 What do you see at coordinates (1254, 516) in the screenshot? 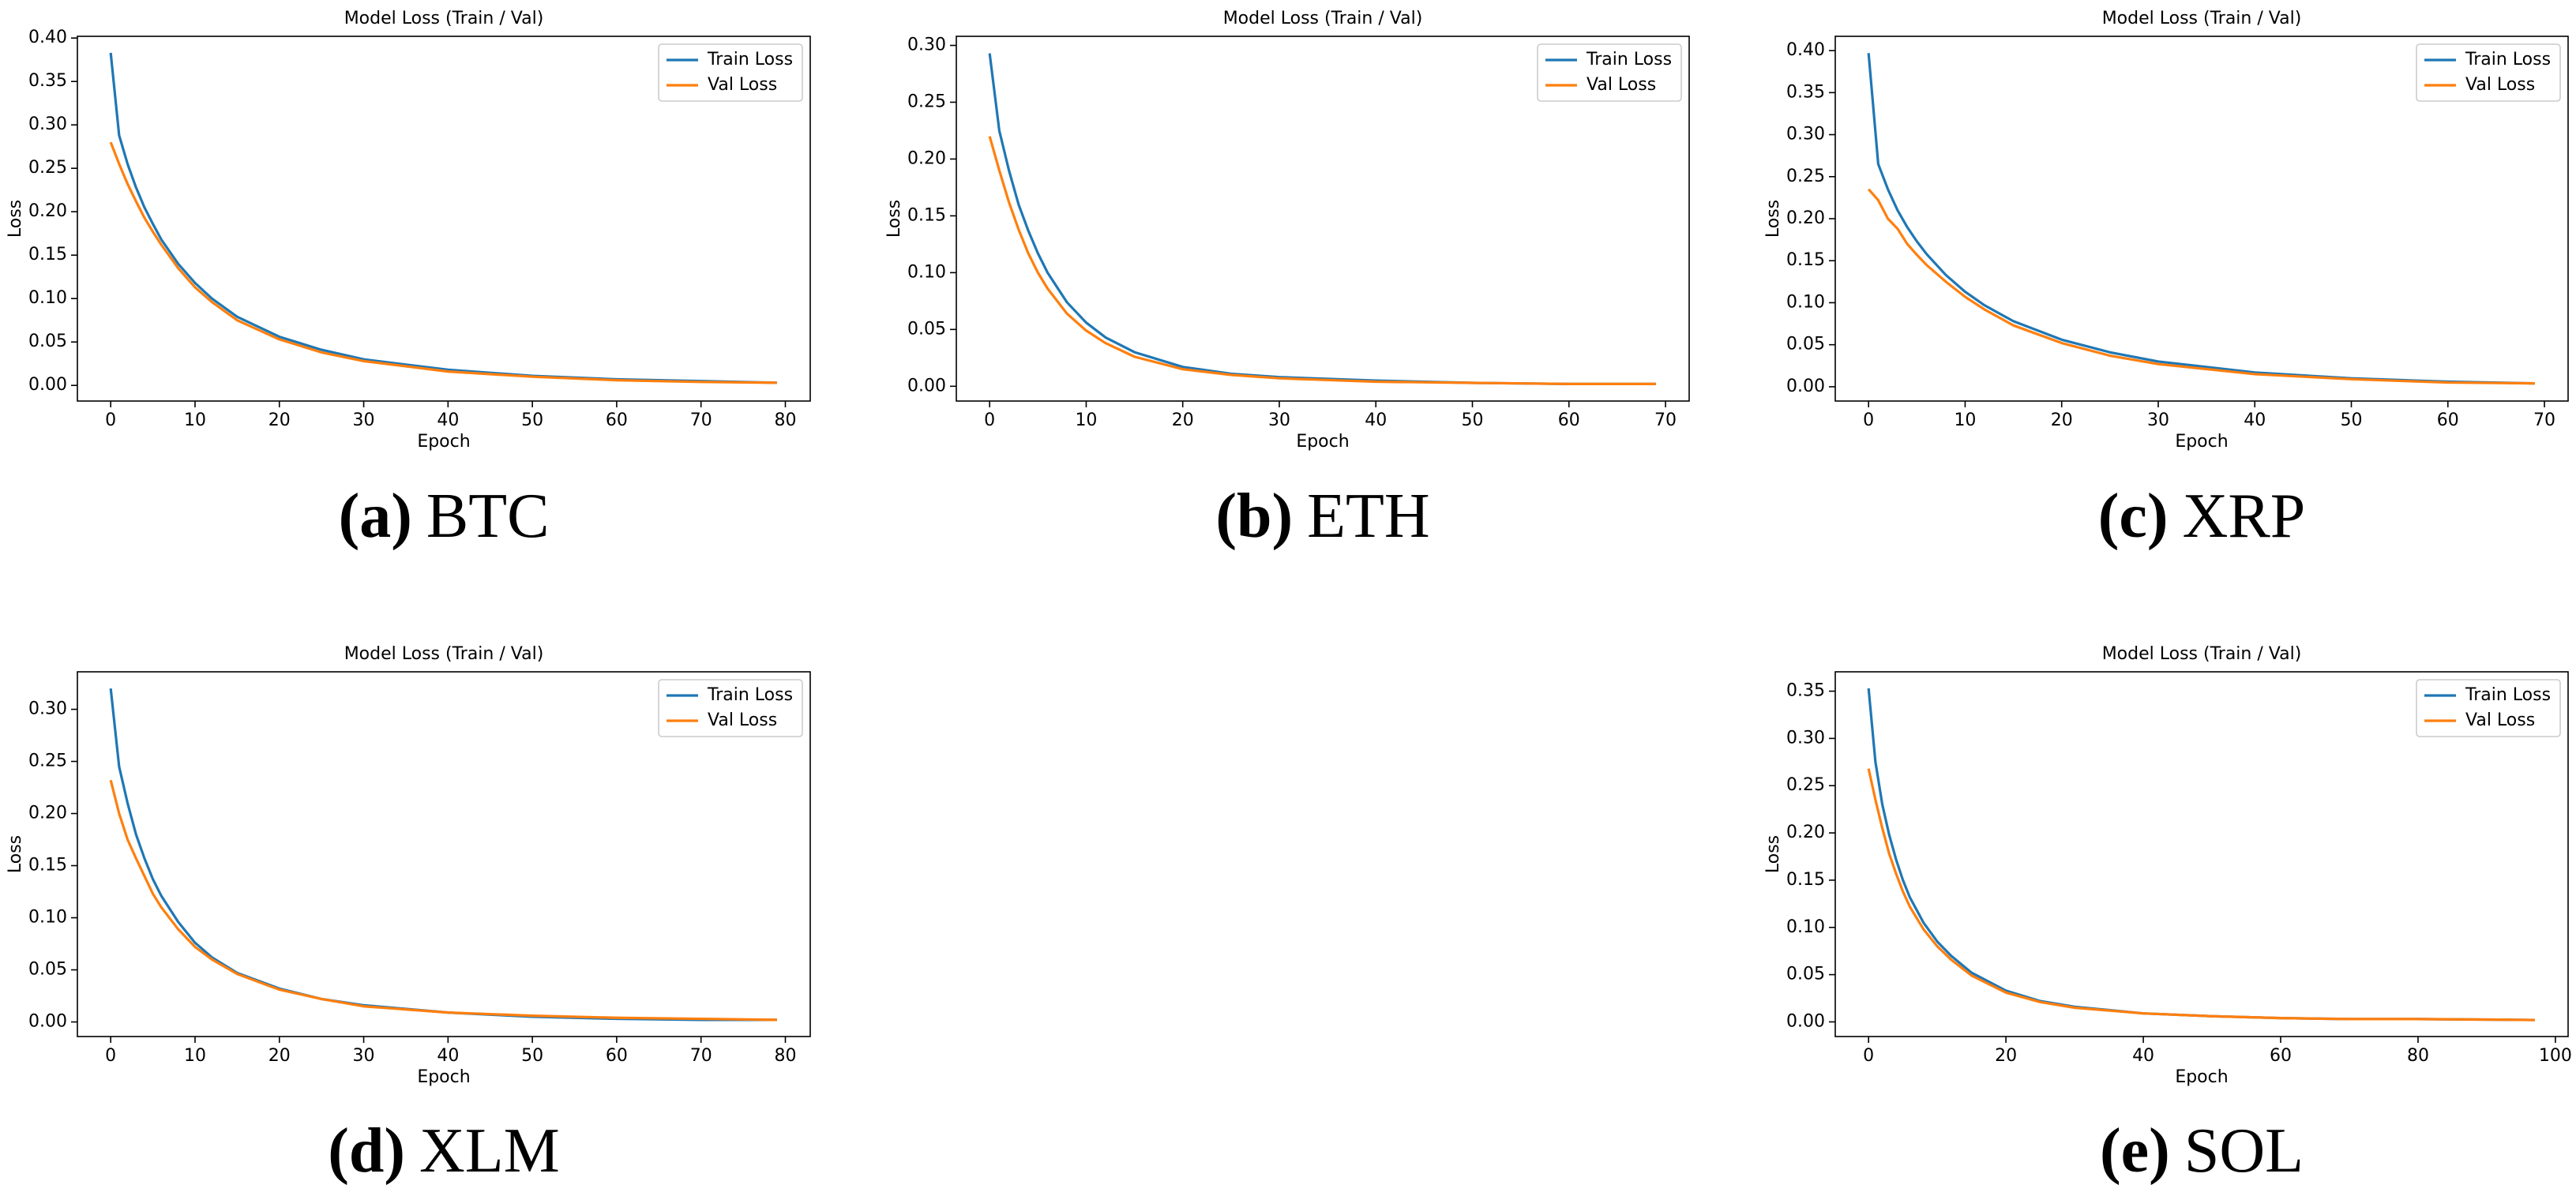
I see `caption-label: (b)` at bounding box center [1254, 516].